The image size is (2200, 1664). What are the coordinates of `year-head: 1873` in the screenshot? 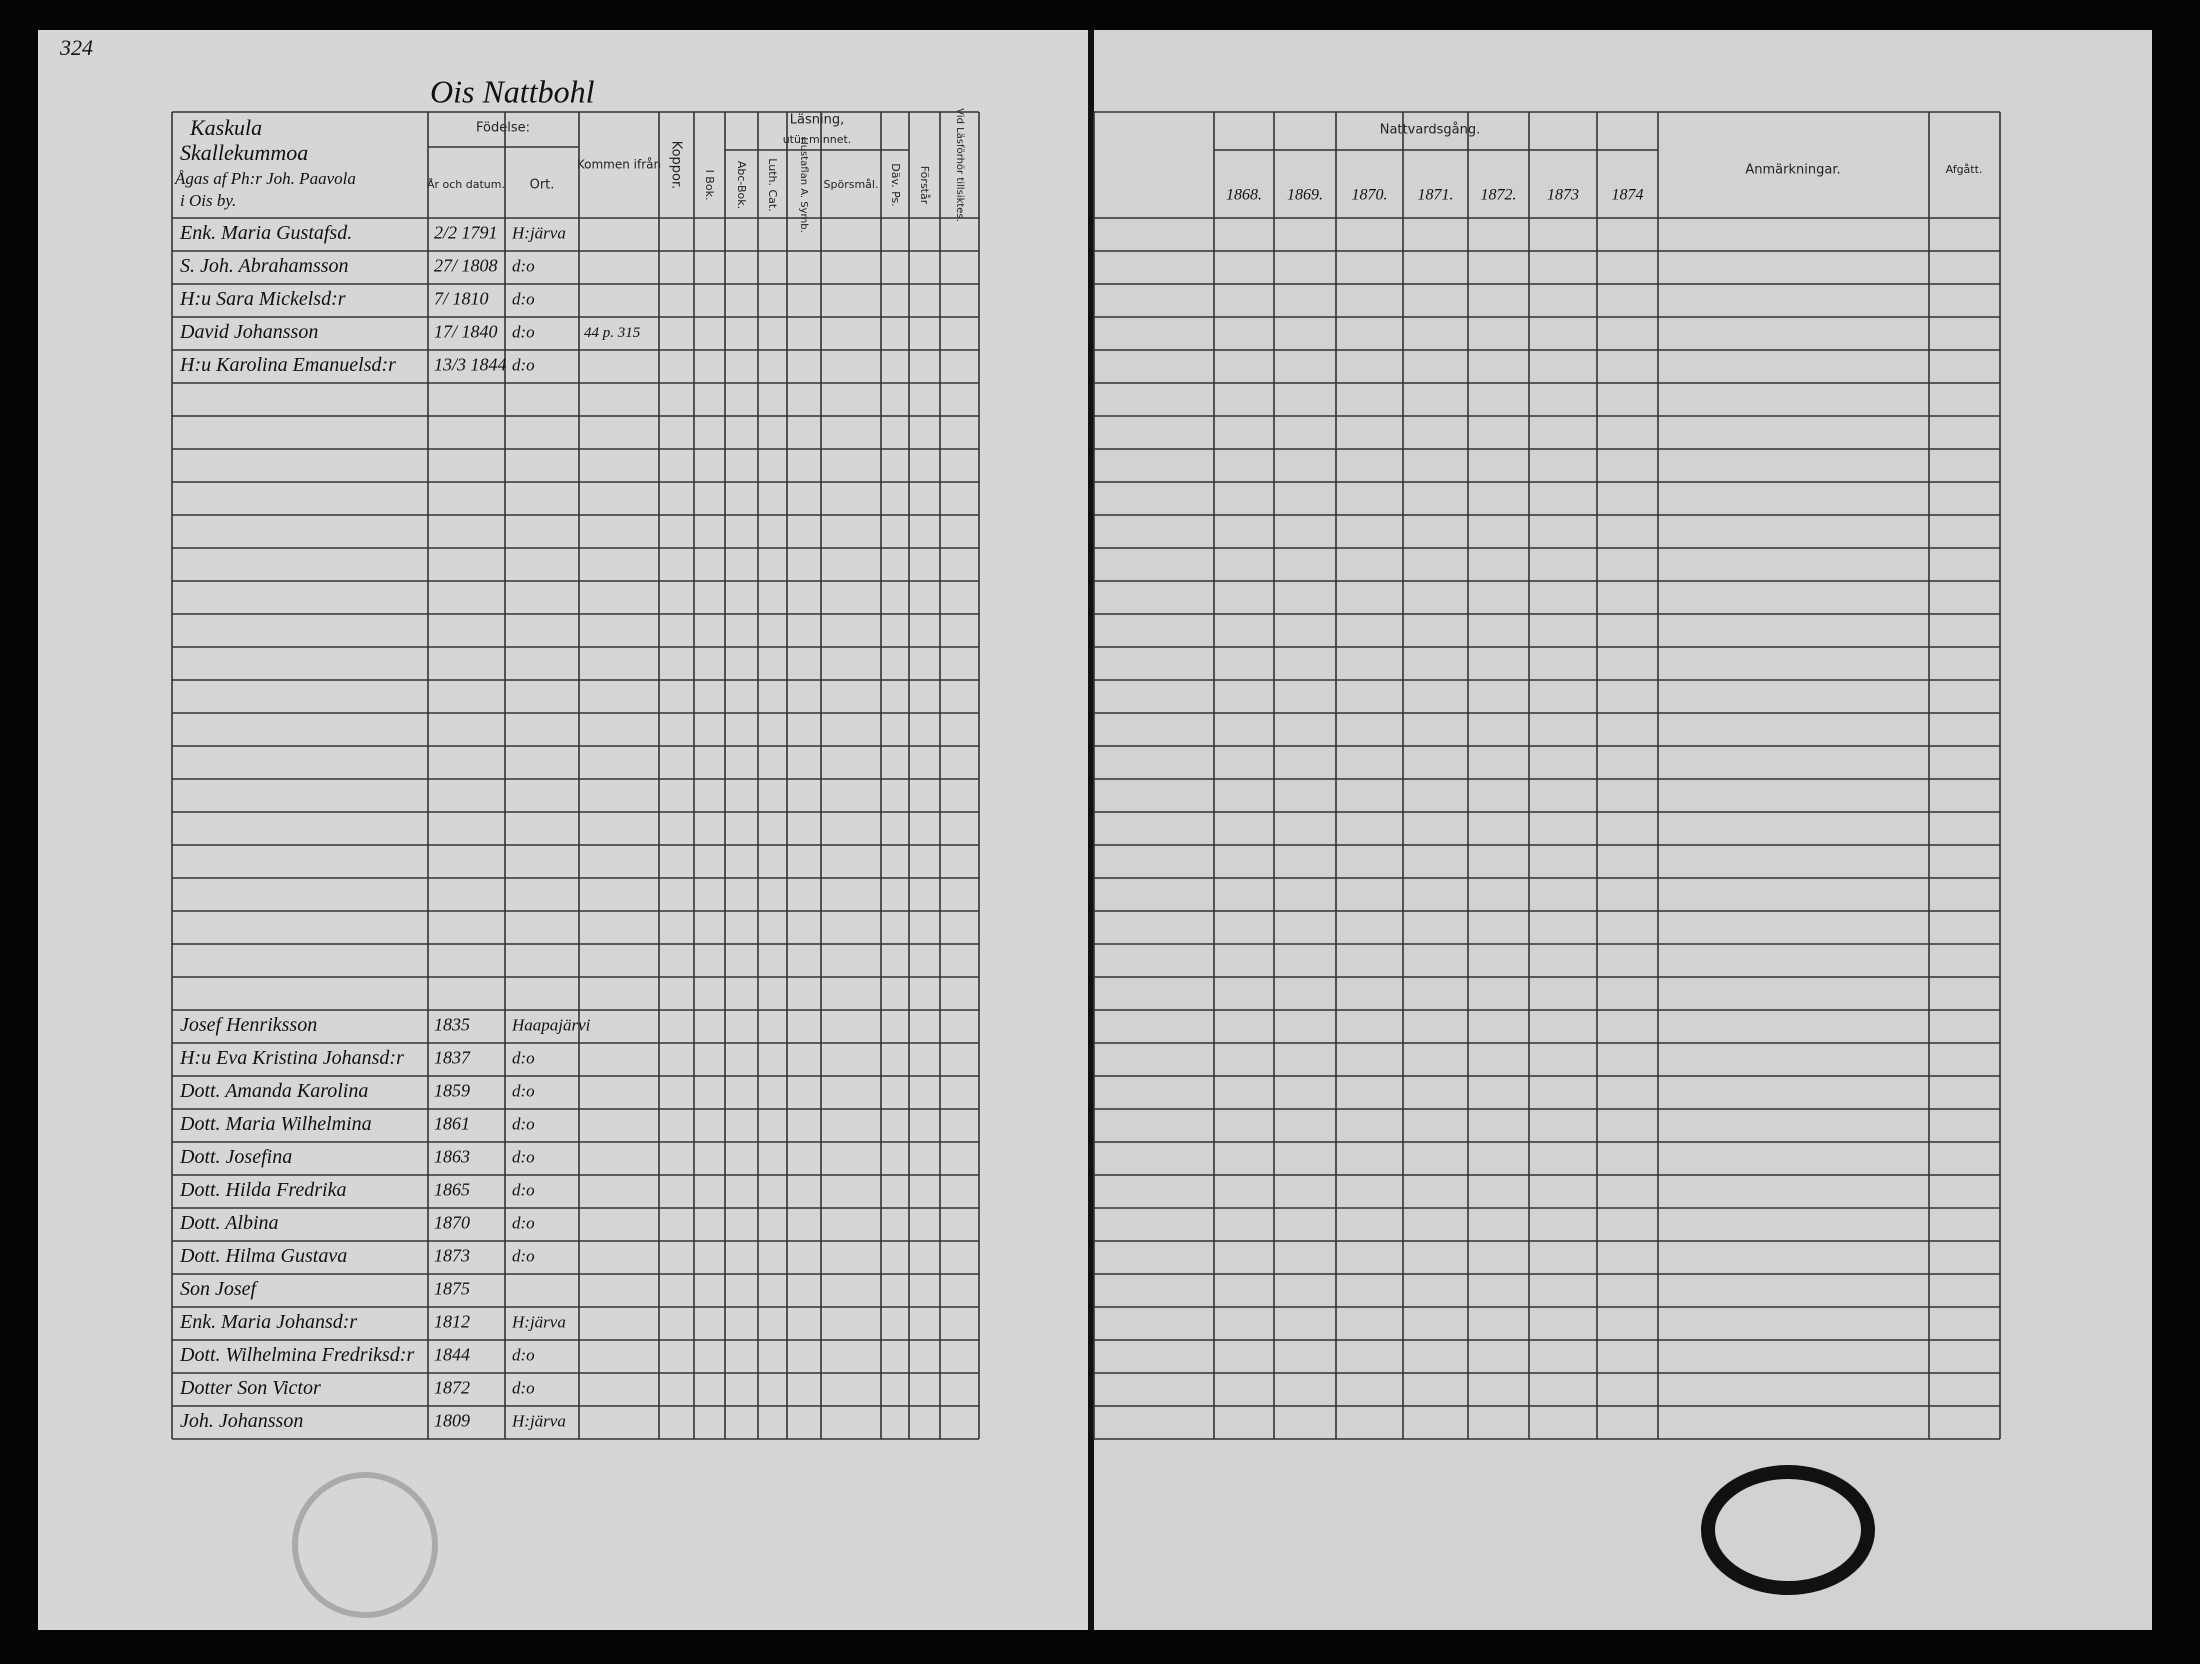 It's located at (1563, 195).